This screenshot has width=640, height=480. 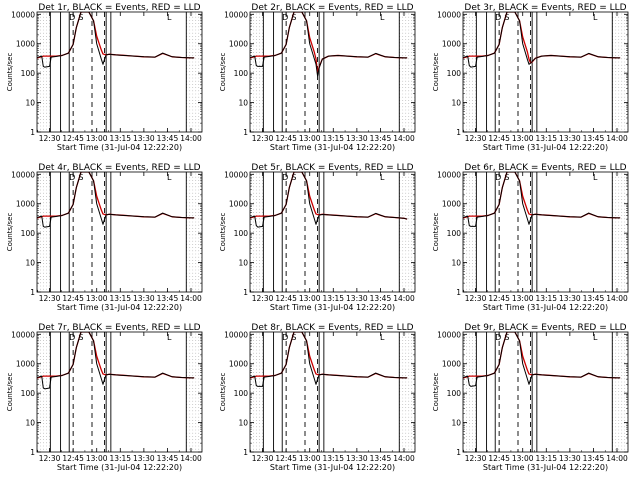 What do you see at coordinates (545, 168) in the screenshot?
I see `panel-title: Det 6r, BLACK = Events, RED = LLD` at bounding box center [545, 168].